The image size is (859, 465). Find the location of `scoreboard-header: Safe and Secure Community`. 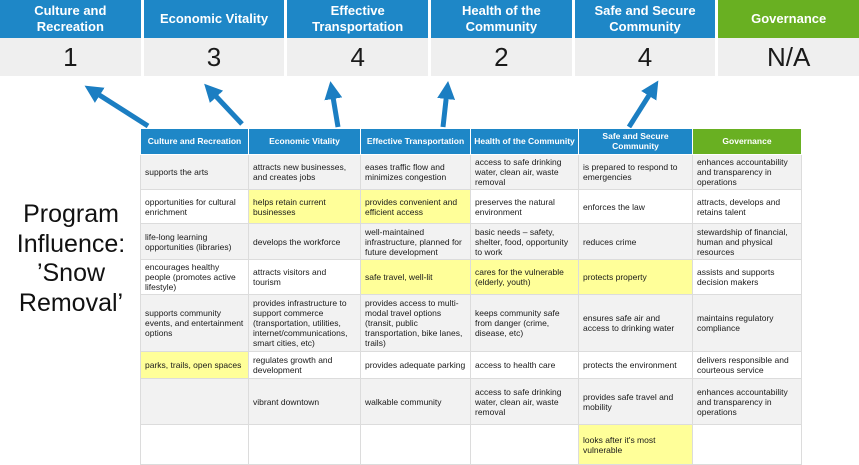

scoreboard-header: Safe and Secure Community is located at coordinates (645, 19).